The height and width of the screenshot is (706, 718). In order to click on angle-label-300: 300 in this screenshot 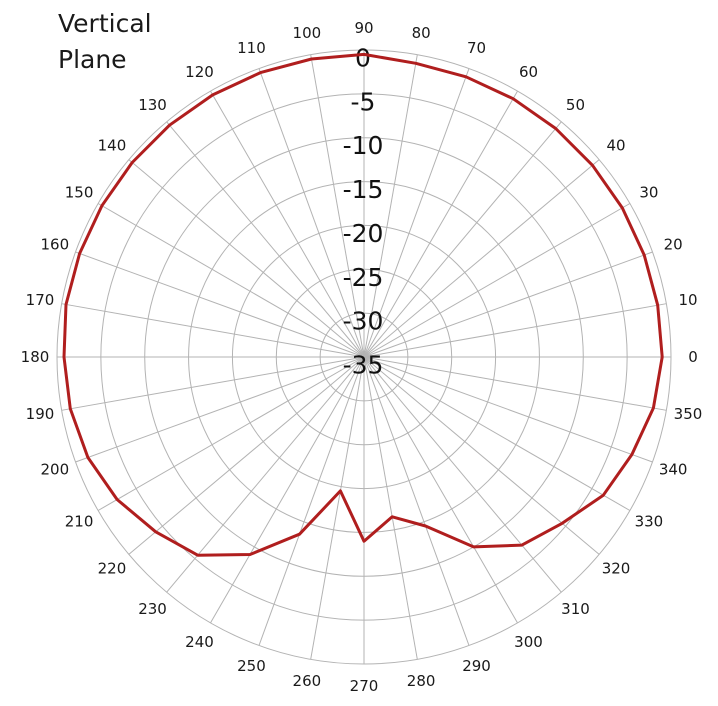, I will do `click(528, 642)`.